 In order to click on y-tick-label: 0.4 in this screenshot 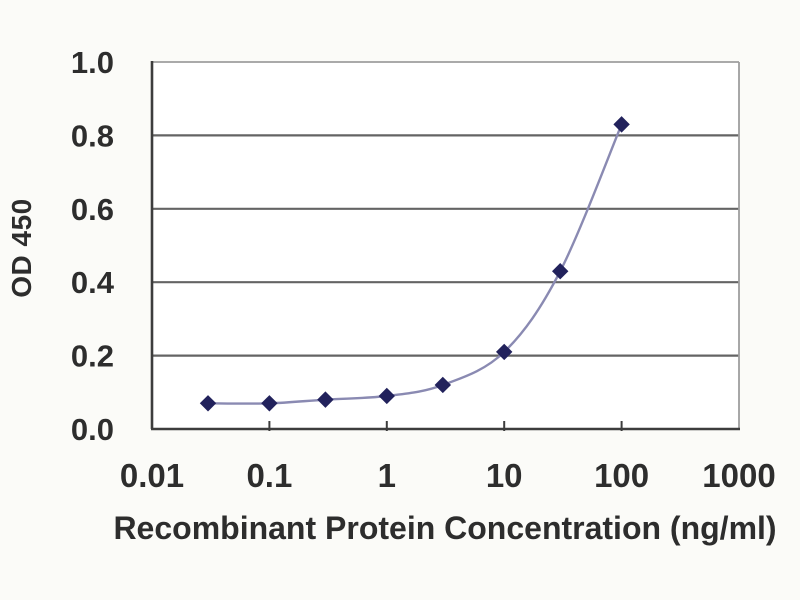, I will do `click(93, 282)`.